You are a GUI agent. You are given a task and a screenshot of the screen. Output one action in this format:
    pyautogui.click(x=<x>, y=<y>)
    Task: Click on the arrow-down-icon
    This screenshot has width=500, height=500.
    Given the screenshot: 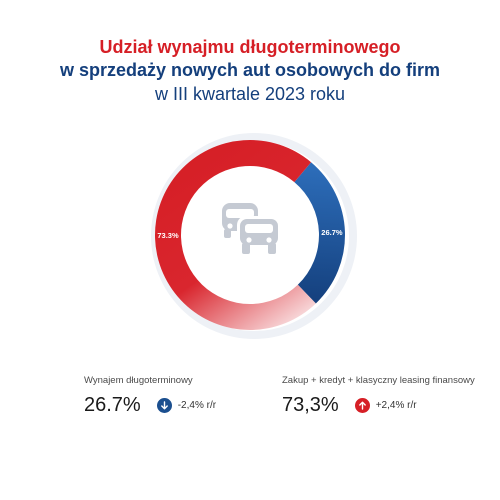 What is the action you would take?
    pyautogui.click(x=164, y=405)
    